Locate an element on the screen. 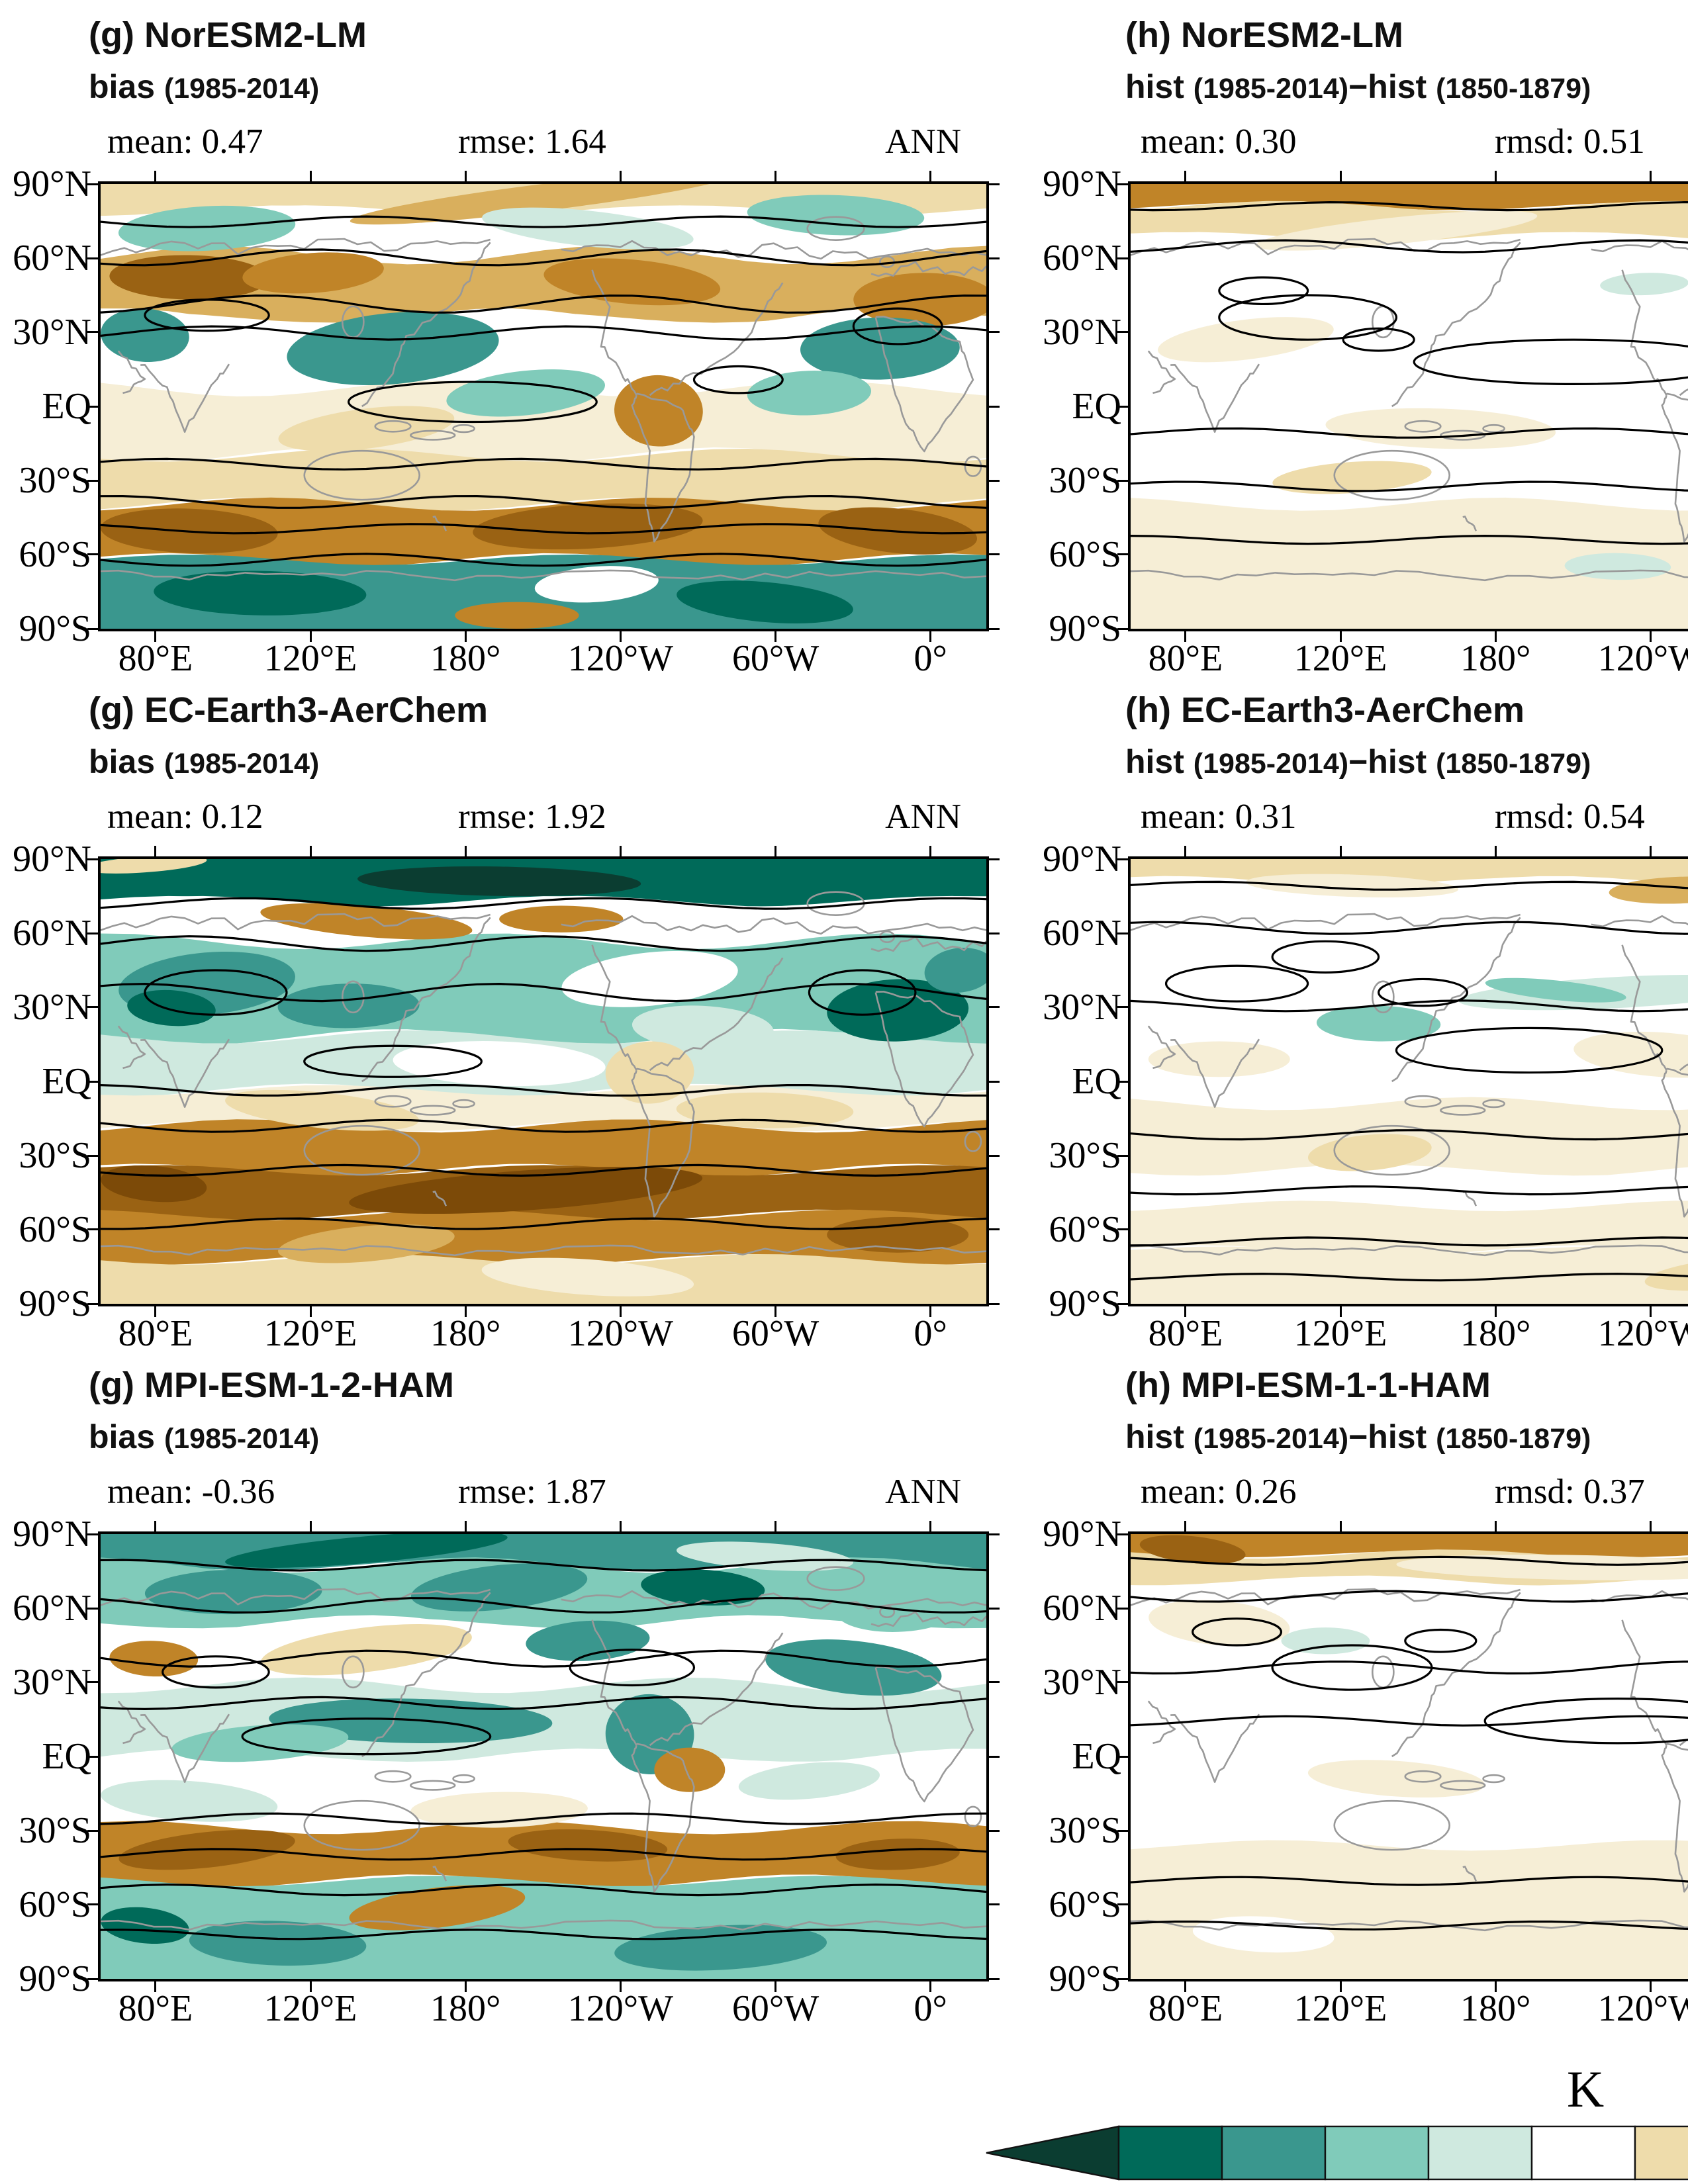 The width and height of the screenshot is (1688, 2184). panel-title: (g) NorESM2-LM is located at coordinates (228, 35).